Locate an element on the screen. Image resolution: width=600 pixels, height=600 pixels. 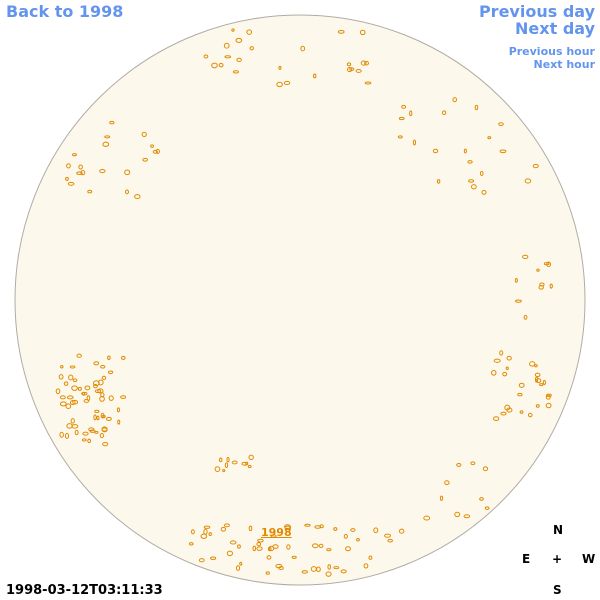
next-hour-link: Next hour is located at coordinates (564, 64).